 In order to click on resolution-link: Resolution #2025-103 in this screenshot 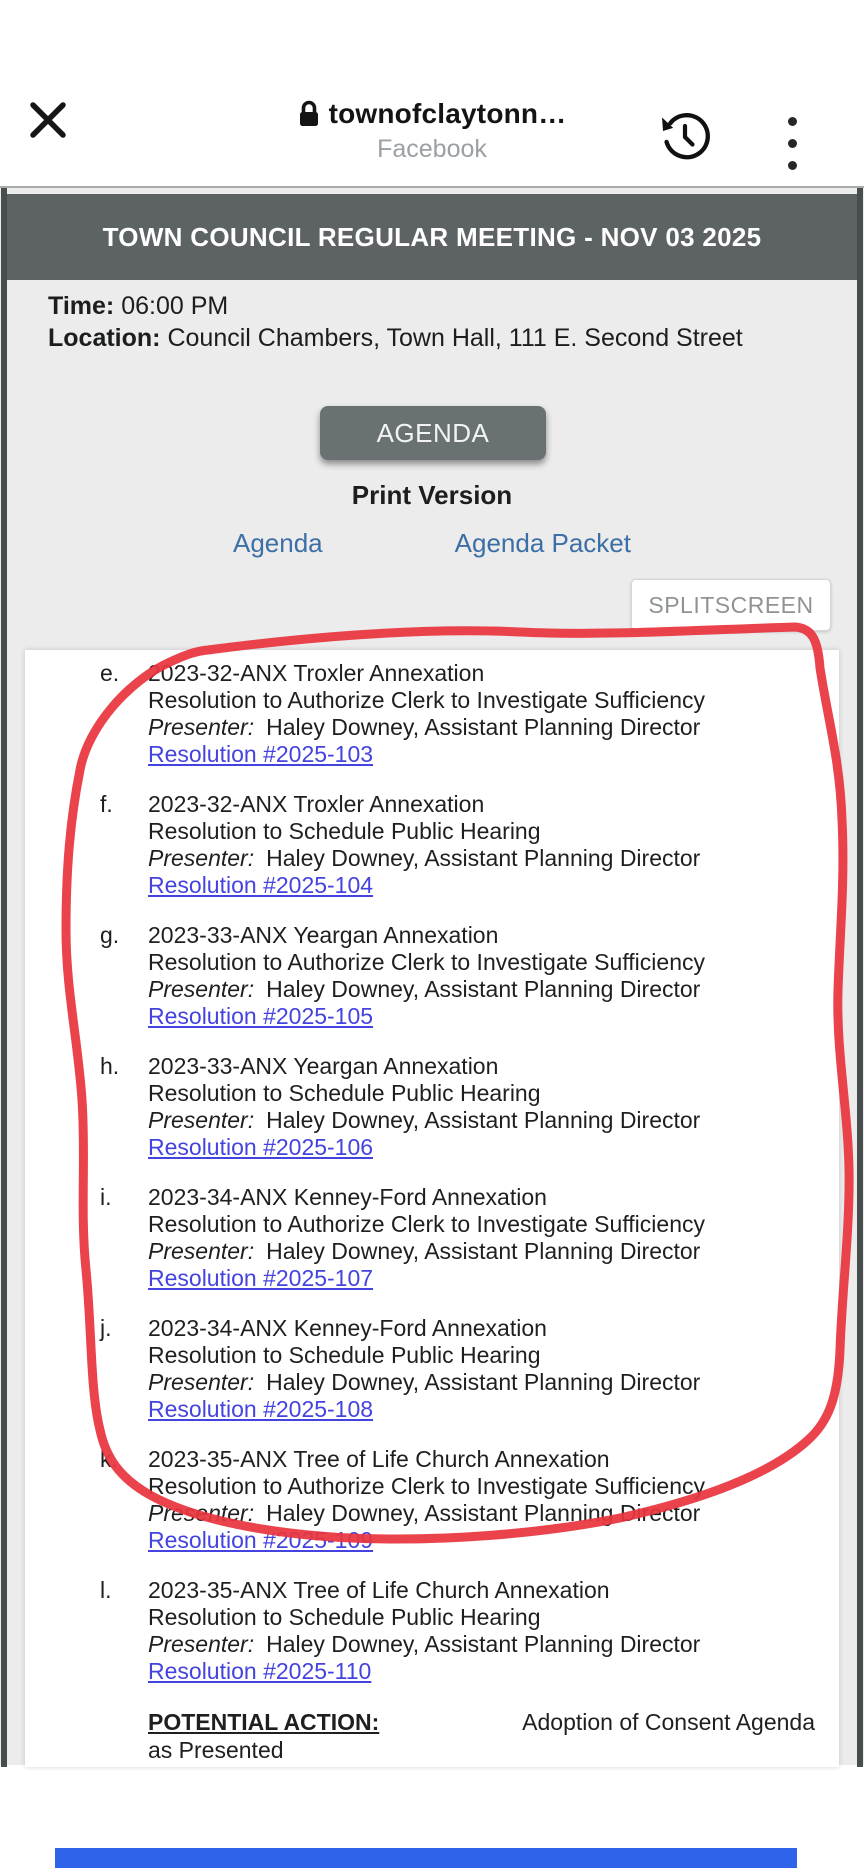, I will do `click(261, 754)`.